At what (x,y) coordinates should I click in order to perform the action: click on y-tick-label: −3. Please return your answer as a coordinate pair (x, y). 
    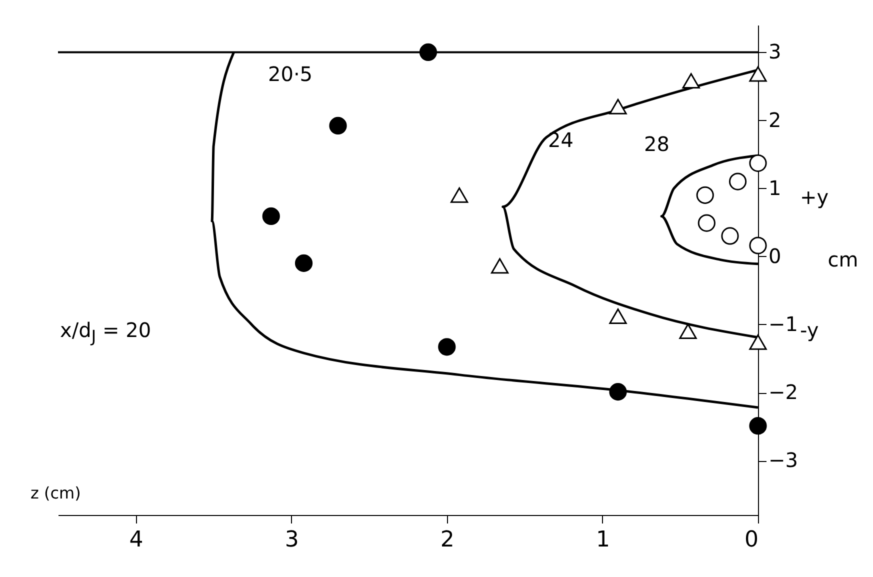
    Looking at the image, I should click on (783, 460).